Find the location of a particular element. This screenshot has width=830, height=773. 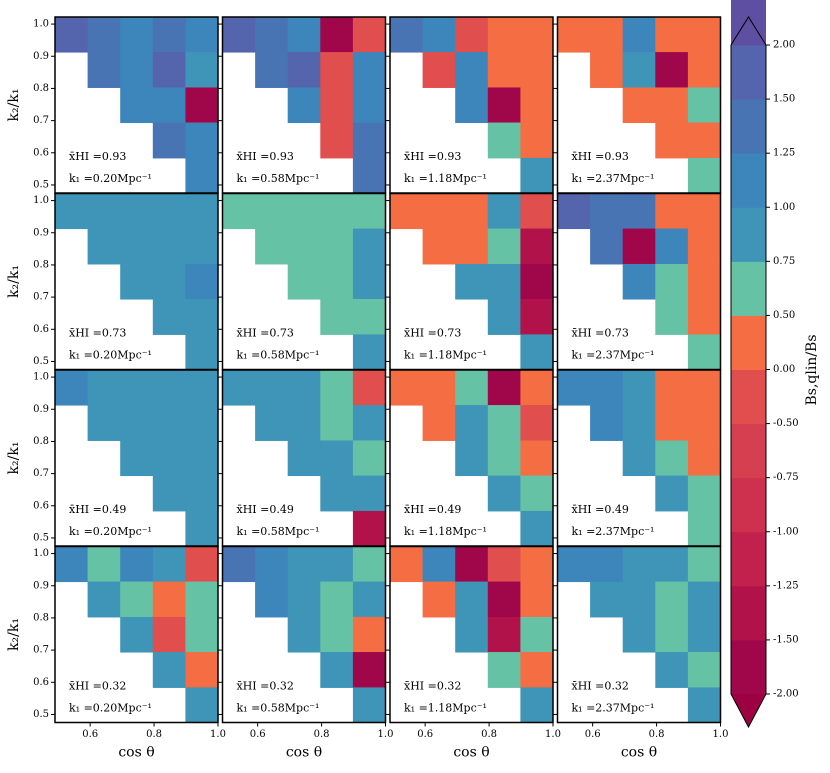

annotation: x̄HI =0.73 is located at coordinates (97, 333).